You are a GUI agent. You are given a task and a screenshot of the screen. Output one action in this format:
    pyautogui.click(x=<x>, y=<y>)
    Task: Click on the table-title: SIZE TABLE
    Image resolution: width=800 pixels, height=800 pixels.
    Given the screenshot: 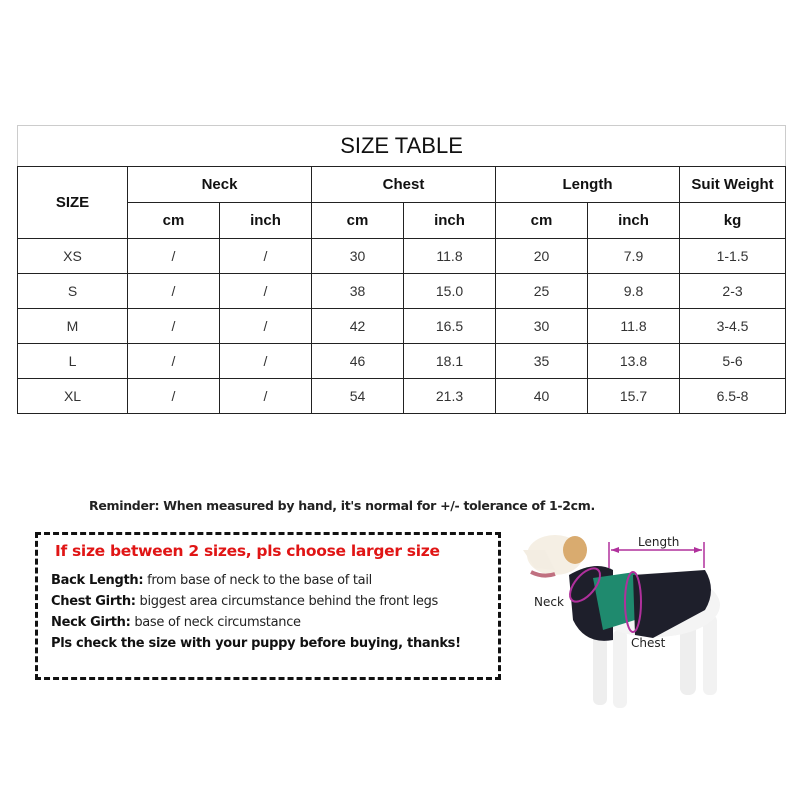 What is the action you would take?
    pyautogui.click(x=401, y=146)
    